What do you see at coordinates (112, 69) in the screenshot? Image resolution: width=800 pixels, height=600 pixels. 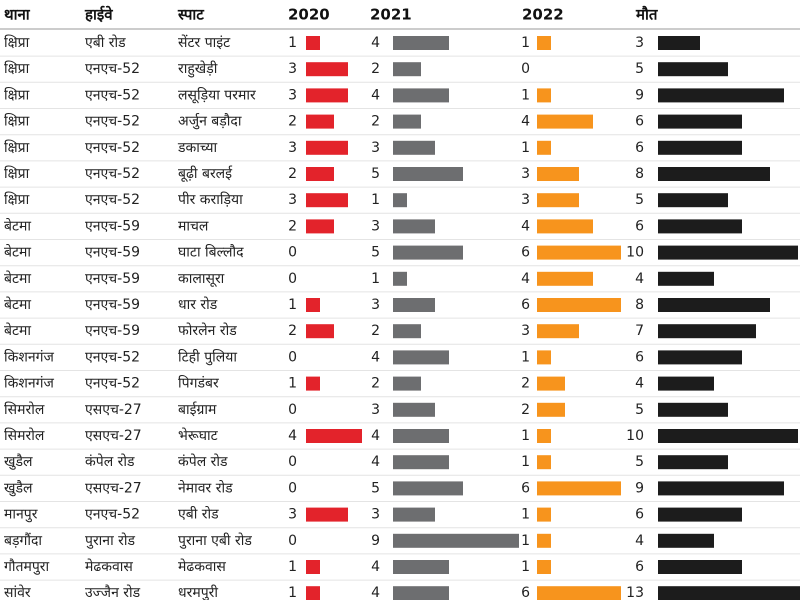 I see `cell-text: एनएच-52` at bounding box center [112, 69].